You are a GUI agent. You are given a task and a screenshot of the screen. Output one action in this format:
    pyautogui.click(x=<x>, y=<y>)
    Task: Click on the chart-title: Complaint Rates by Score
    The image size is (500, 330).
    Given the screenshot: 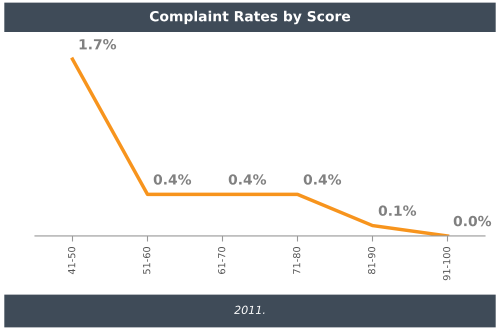 What is the action you would take?
    pyautogui.click(x=250, y=17)
    